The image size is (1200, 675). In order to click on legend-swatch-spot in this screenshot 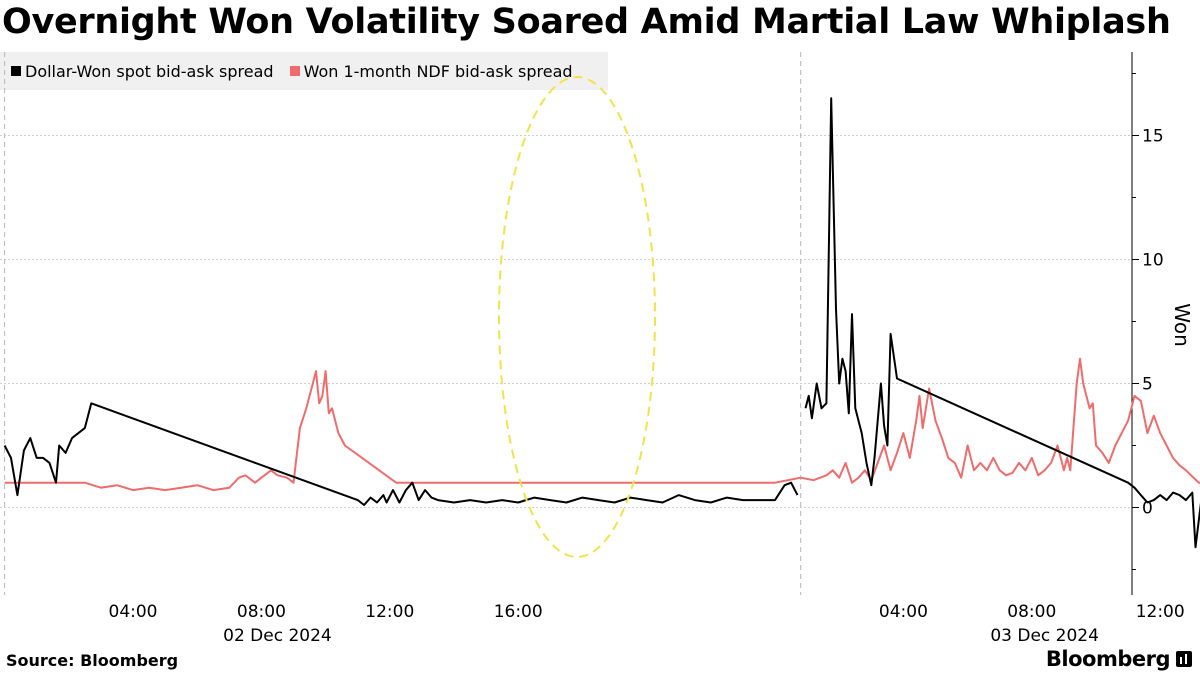, I will do `click(16, 71)`.